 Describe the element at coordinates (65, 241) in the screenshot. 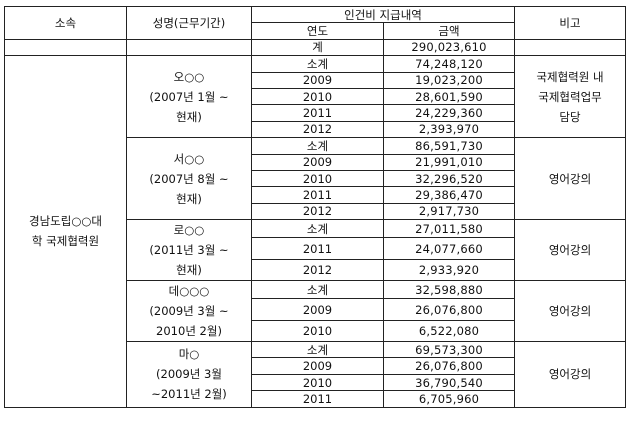

I see `affiliation-line2: 학 국제협력원` at that location.